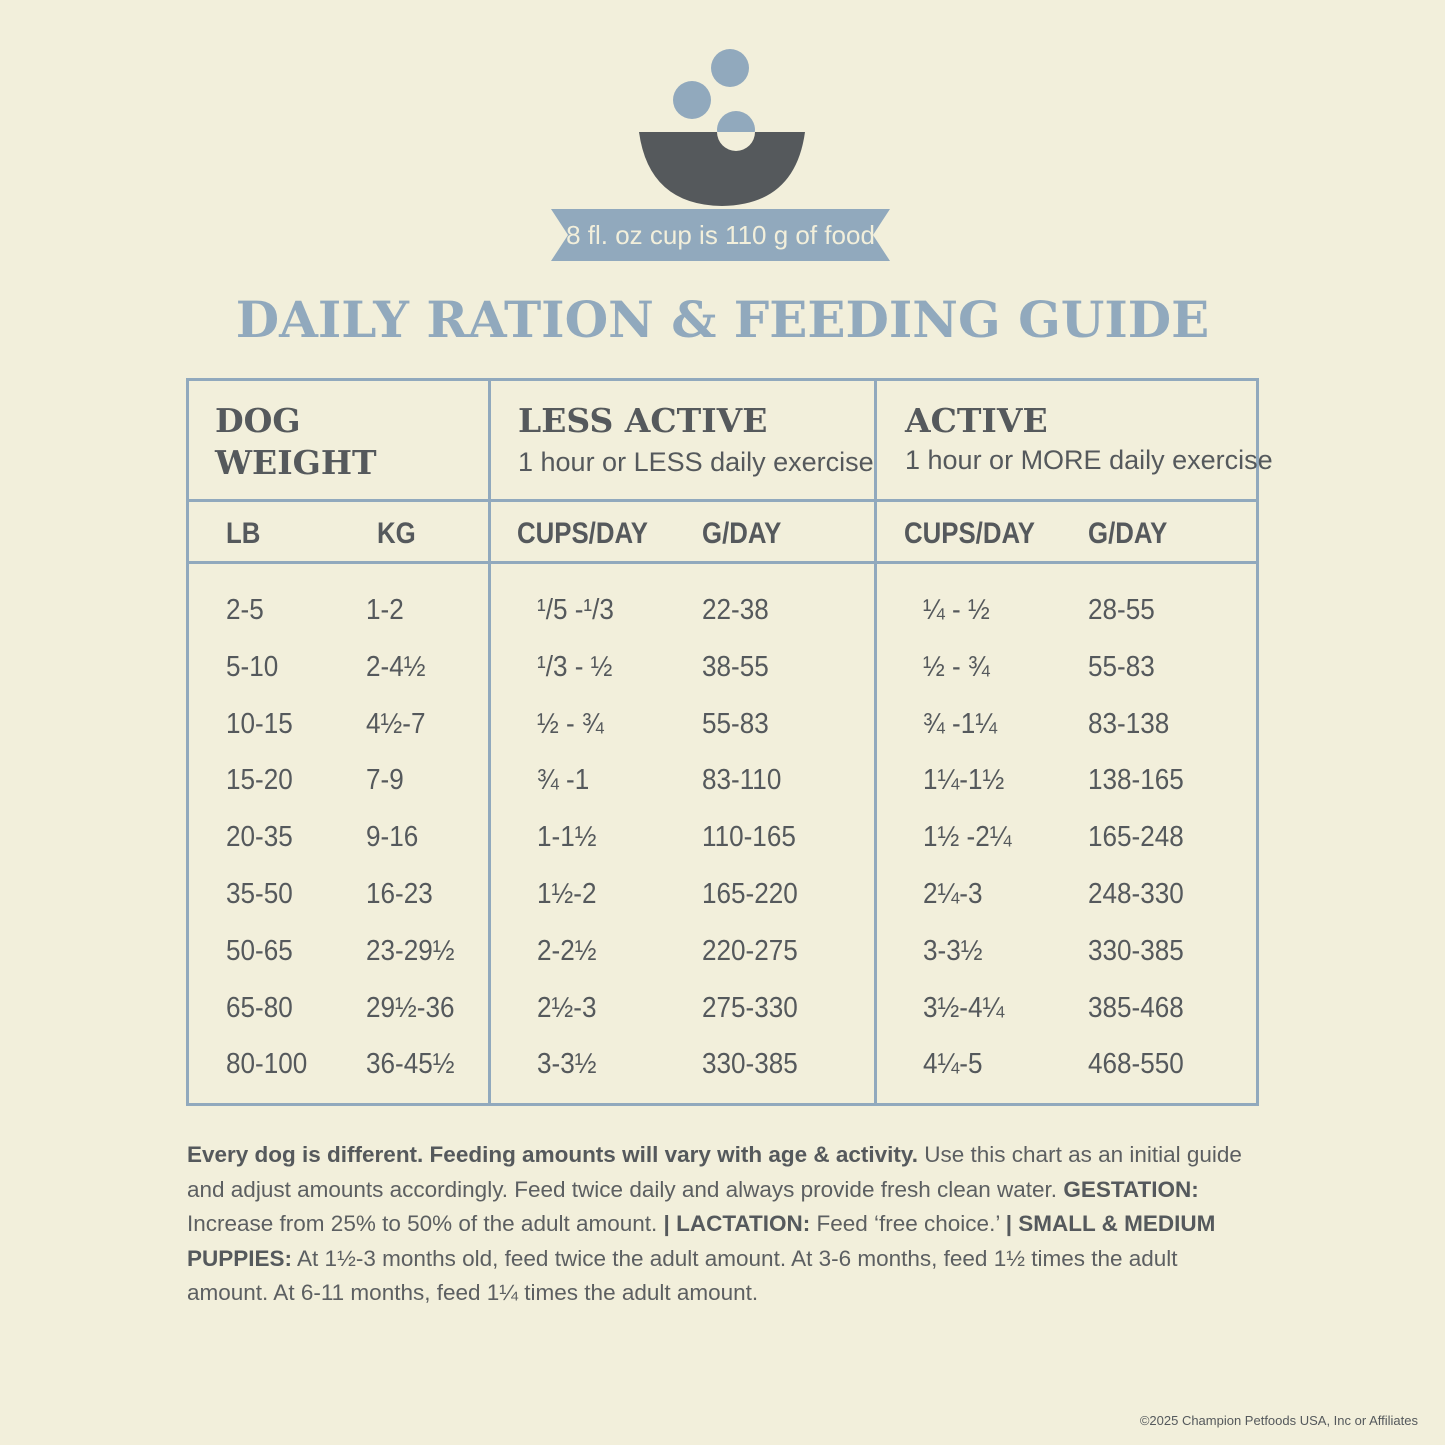  What do you see at coordinates (258, 420) in the screenshot?
I see `dog-weight-line1: DOG` at bounding box center [258, 420].